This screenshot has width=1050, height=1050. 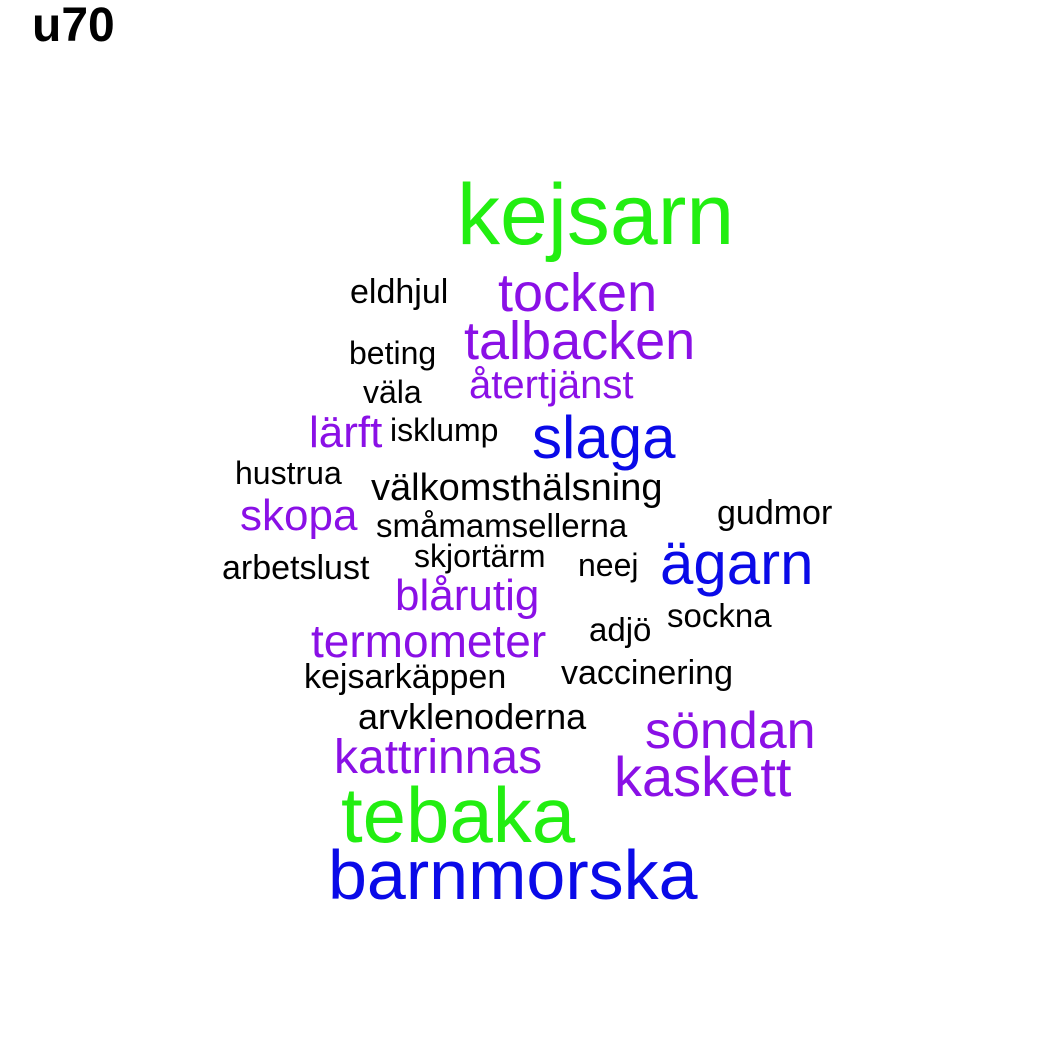 I want to click on word-barnmorska: barnmorska, so click(x=513, y=875).